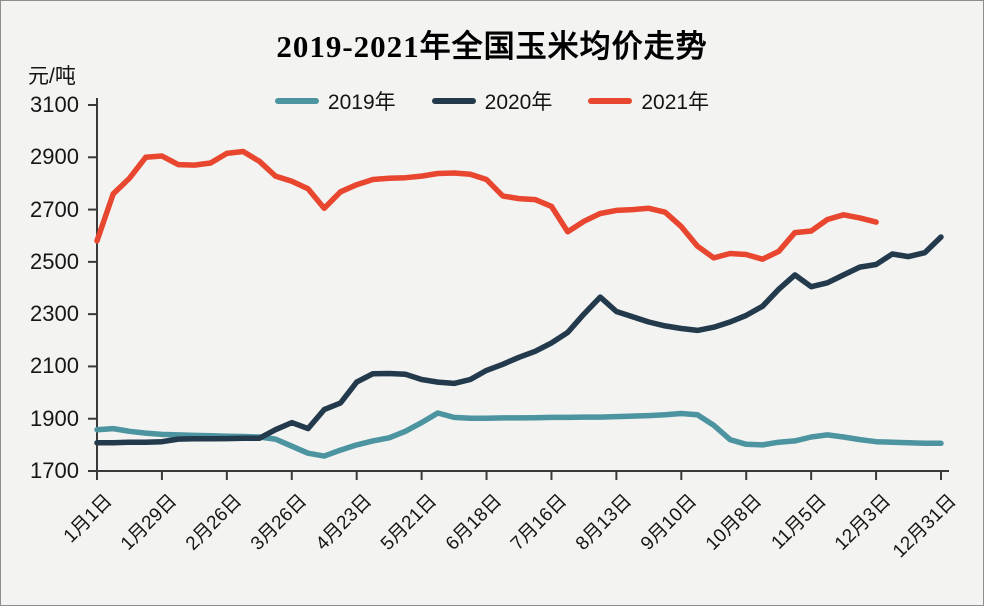 This screenshot has width=984, height=606. Describe the element at coordinates (518, 102) in the screenshot. I see `legend-label: 2020年` at that location.